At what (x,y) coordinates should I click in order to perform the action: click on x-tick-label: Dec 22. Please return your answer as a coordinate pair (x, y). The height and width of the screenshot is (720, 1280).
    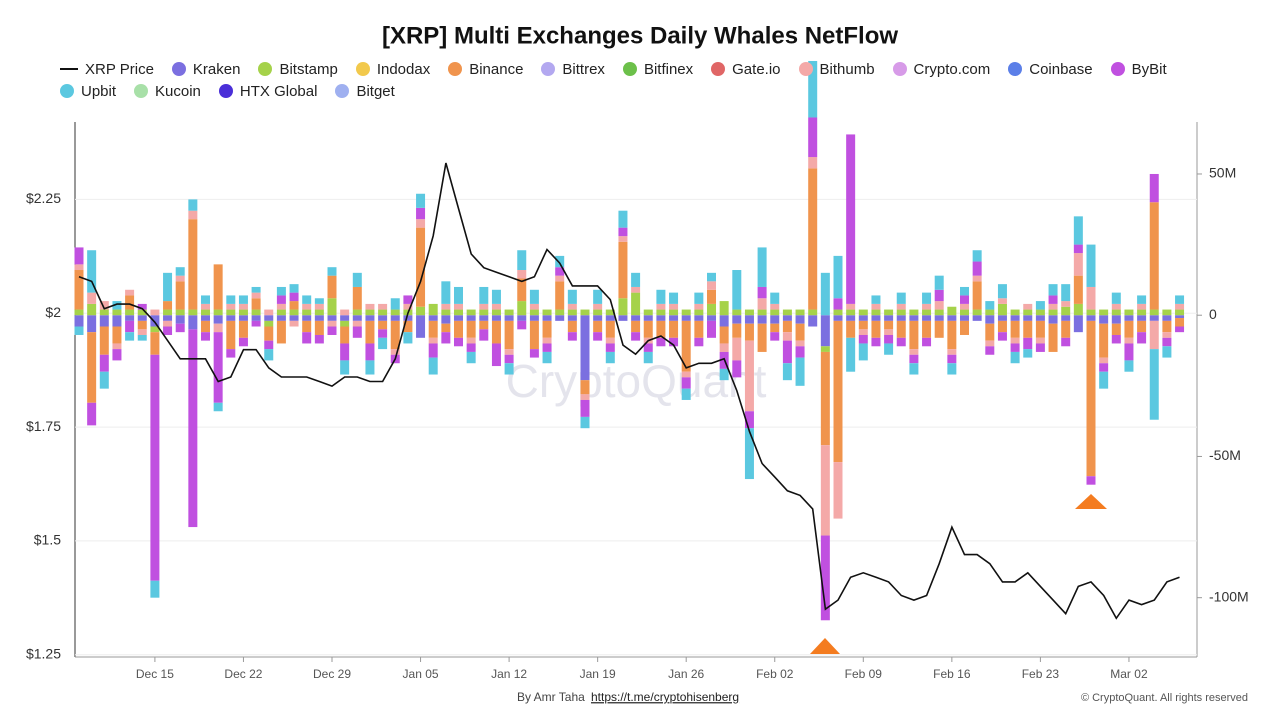
    Looking at the image, I should click on (243, 674).